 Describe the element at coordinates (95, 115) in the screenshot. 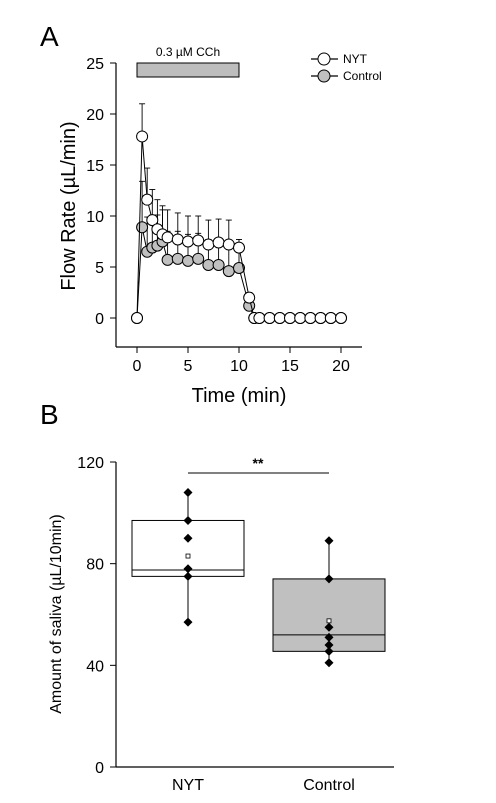

I see `y-tick-label-20: 20` at that location.